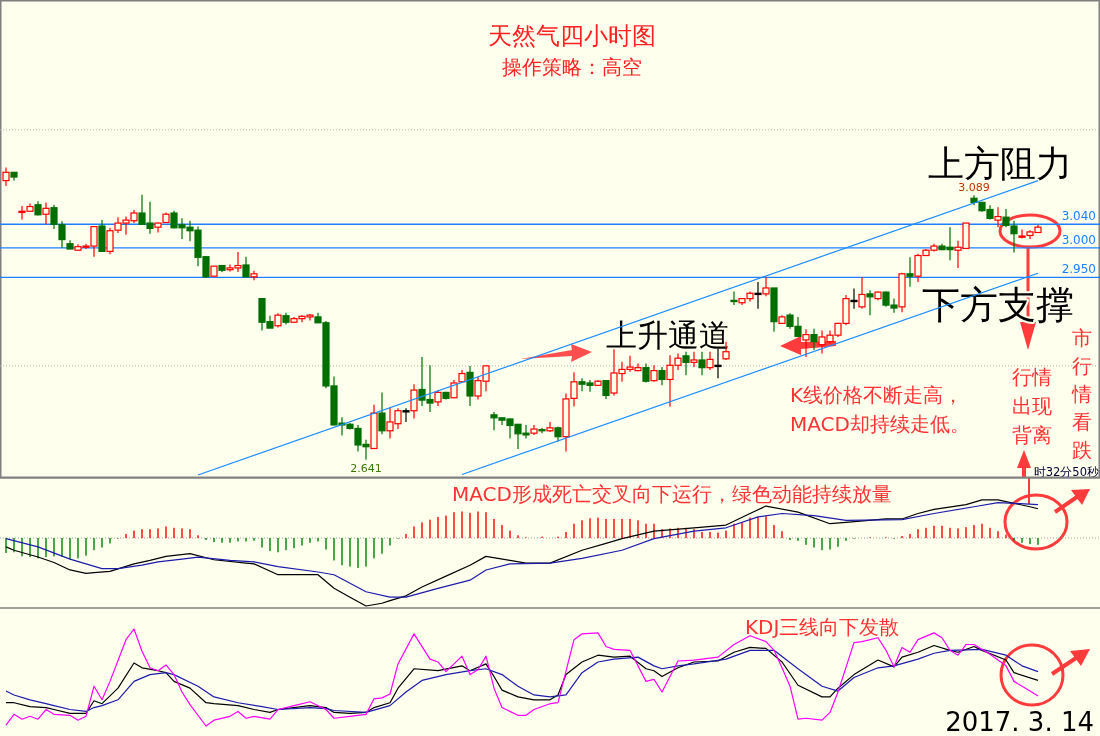 Image resolution: width=1100 pixels, height=736 pixels. I want to click on ref-line-label: 2.950, so click(1078, 269).